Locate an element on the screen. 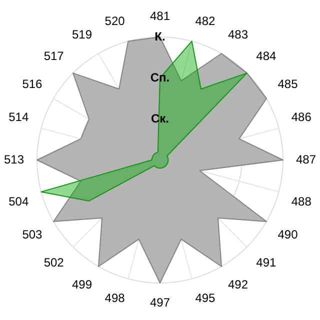 The width and height of the screenshot is (320, 320). spoke-label: 483 is located at coordinates (238, 34).